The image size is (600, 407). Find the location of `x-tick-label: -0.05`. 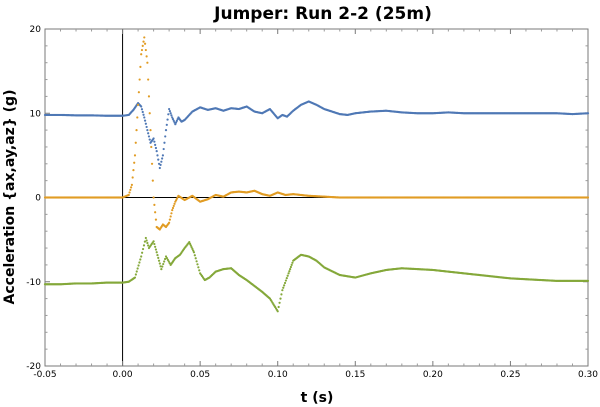

x-tick-label: -0.05 is located at coordinates (44, 375).